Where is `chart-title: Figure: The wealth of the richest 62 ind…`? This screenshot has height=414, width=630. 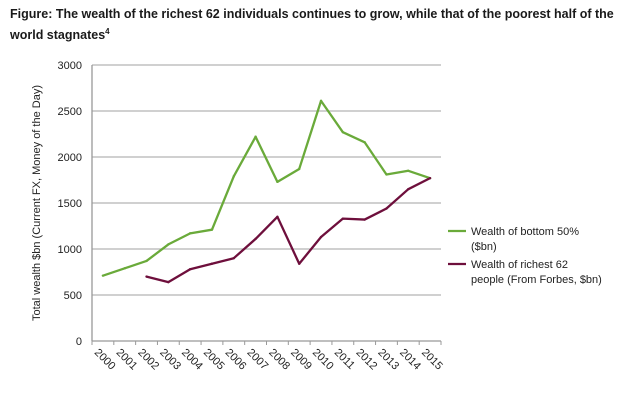
chart-title: Figure: The wealth of the richest 62 ind… is located at coordinates (315, 25).